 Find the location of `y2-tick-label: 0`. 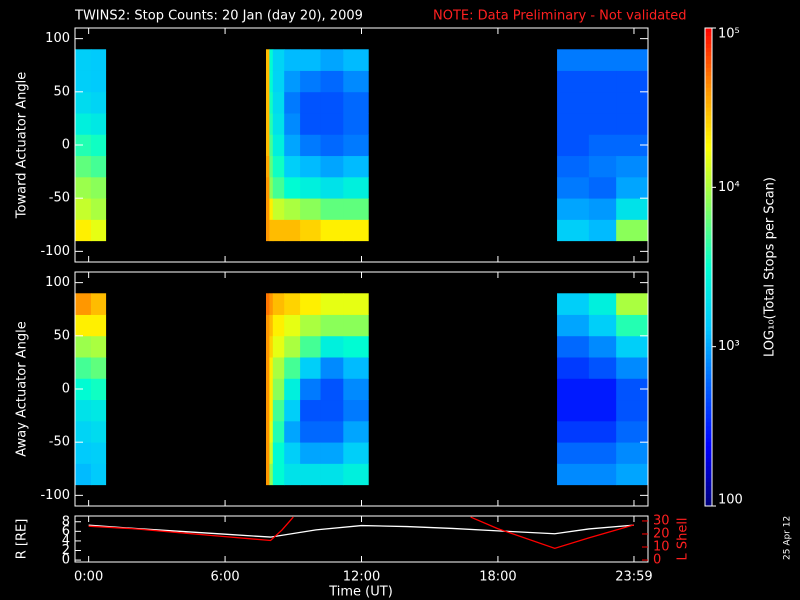

y2-tick-label: 0 is located at coordinates (657, 560).